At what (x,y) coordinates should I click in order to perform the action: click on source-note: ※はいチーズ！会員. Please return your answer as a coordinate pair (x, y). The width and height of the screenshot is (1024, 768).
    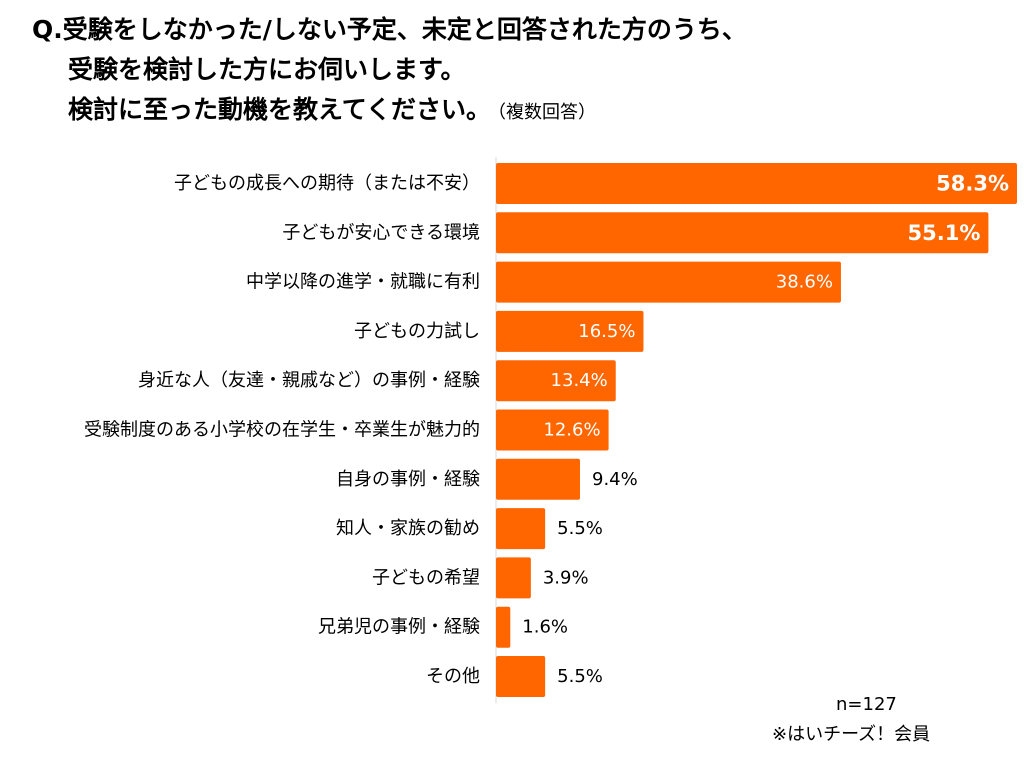
    Looking at the image, I should click on (851, 734).